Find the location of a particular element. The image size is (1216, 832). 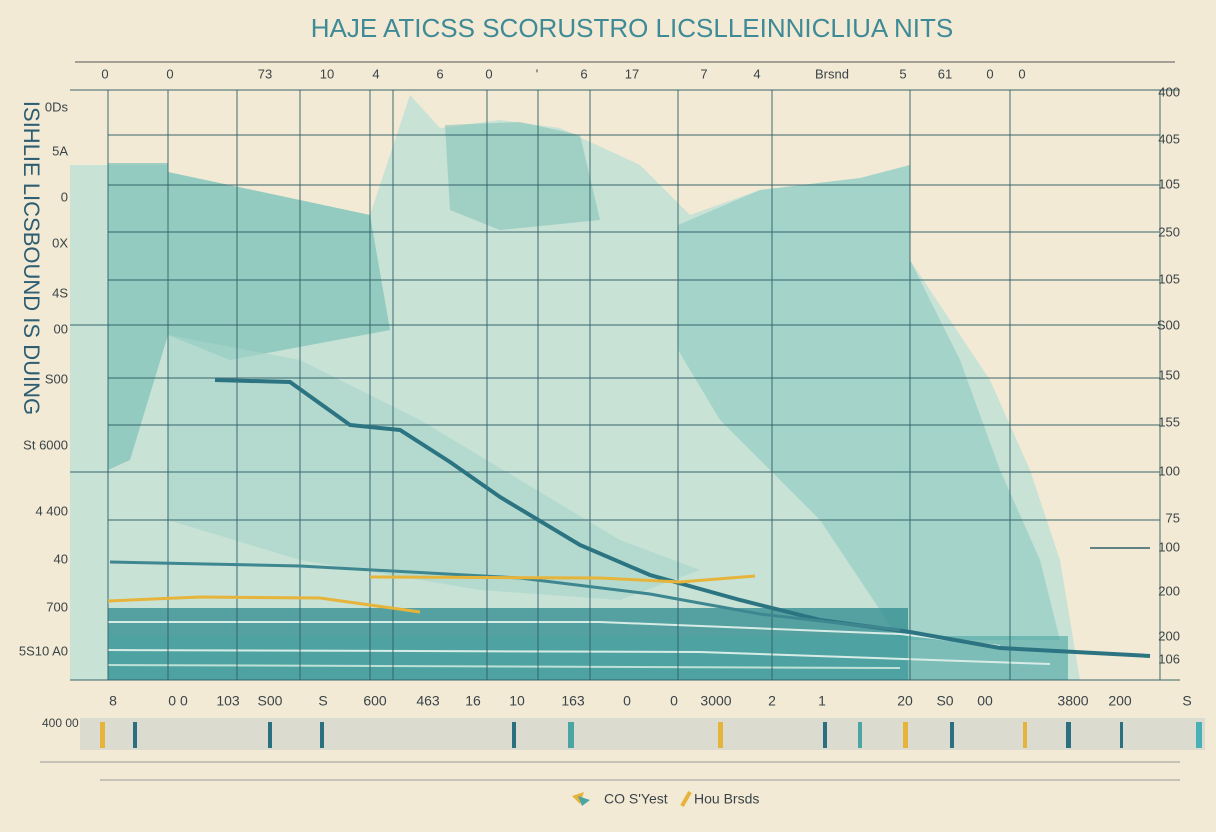

left-tick-label: St 6000 is located at coordinates (45, 444).